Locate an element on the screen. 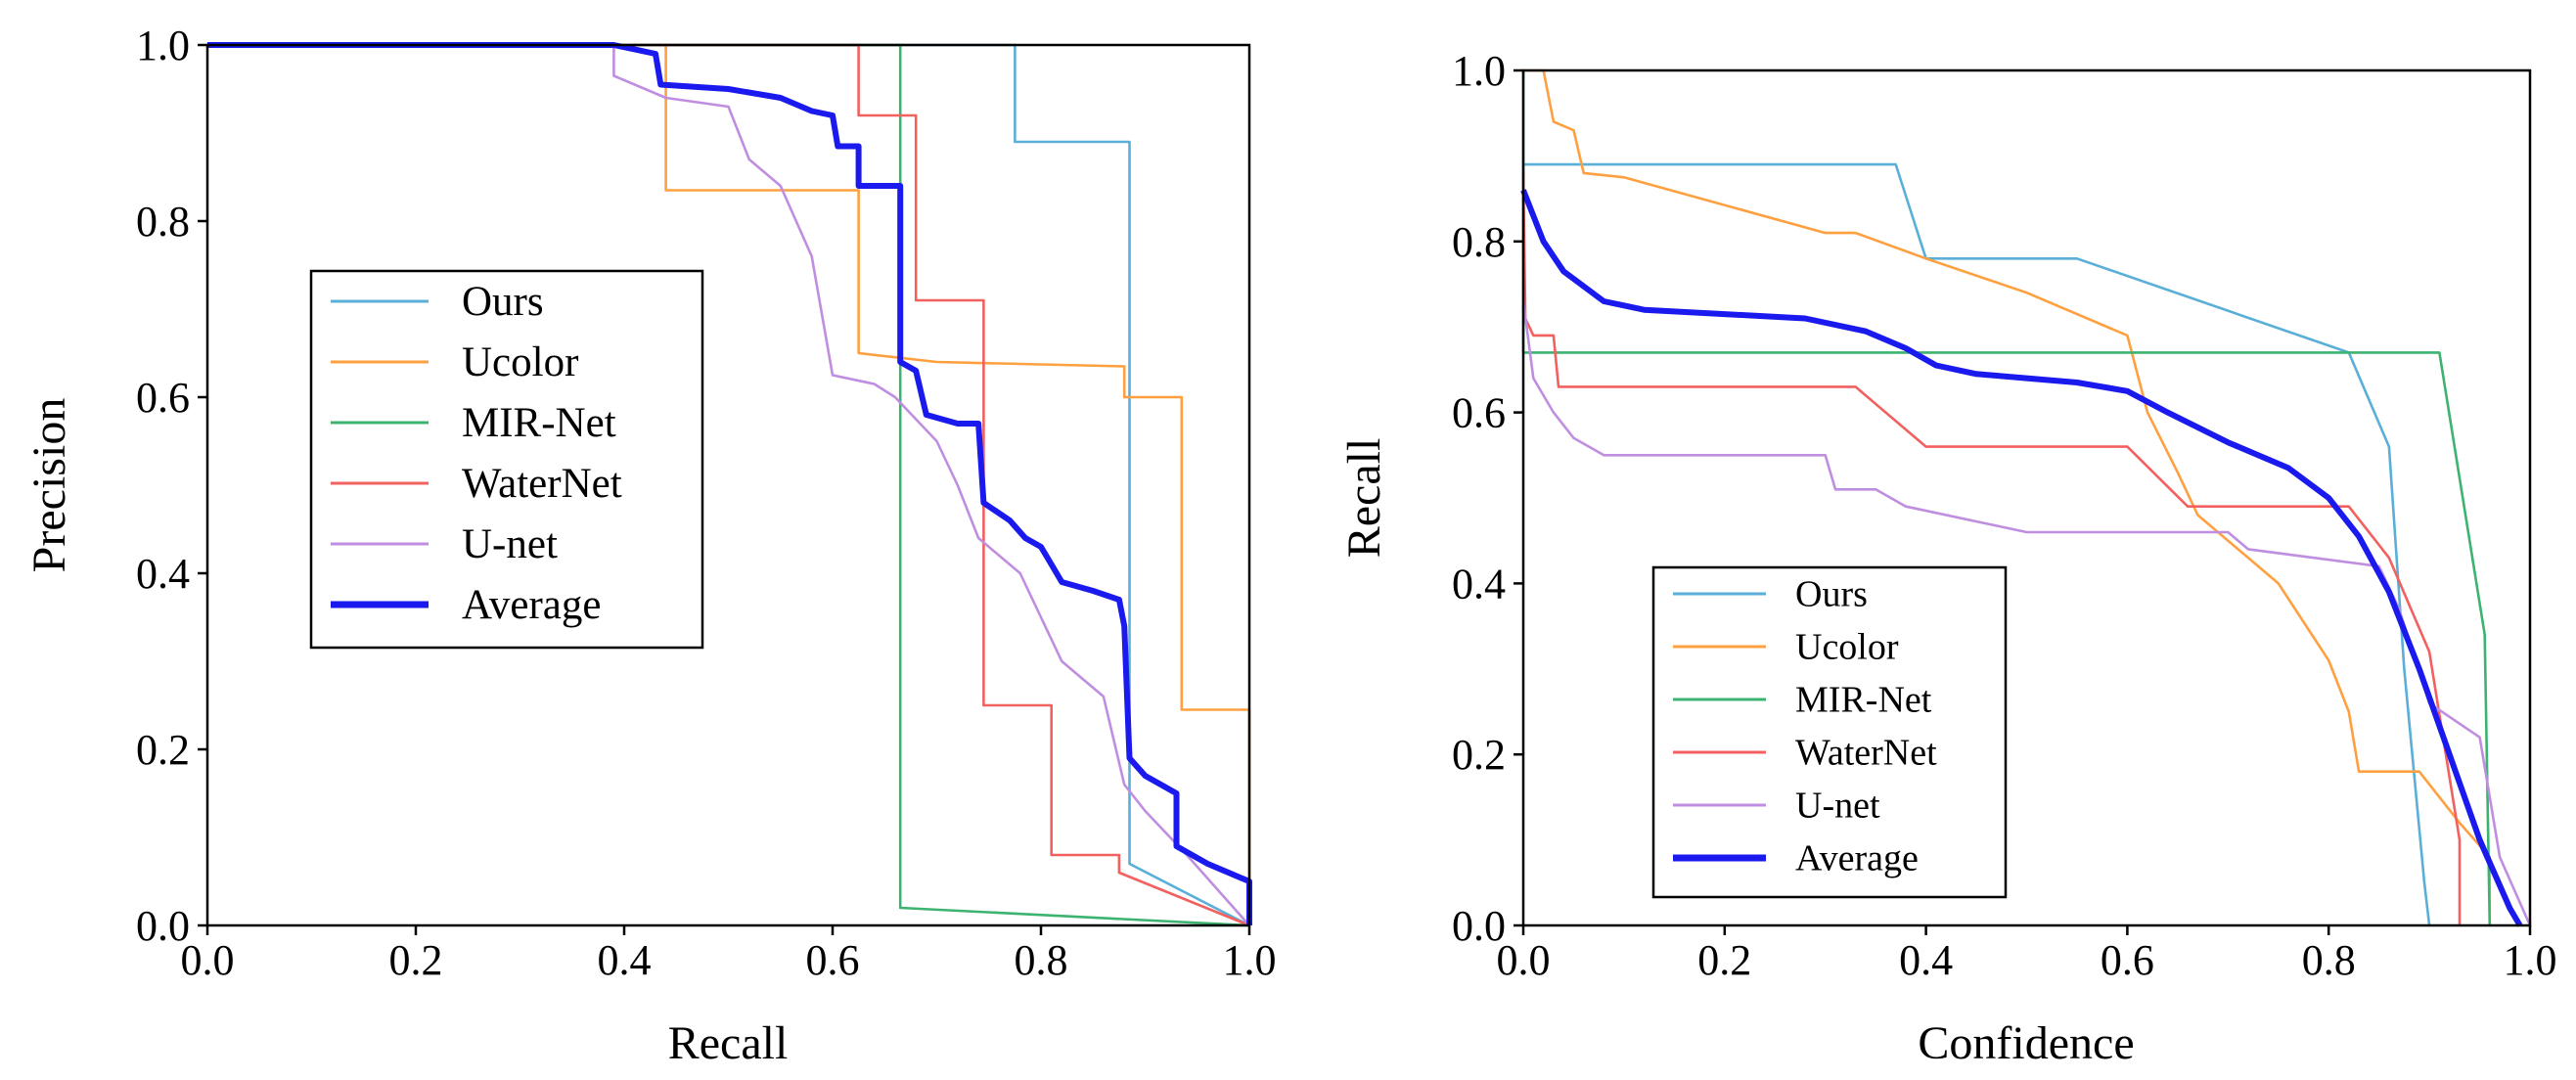  rc-x-tick-label: 1.0 is located at coordinates (2530, 960).